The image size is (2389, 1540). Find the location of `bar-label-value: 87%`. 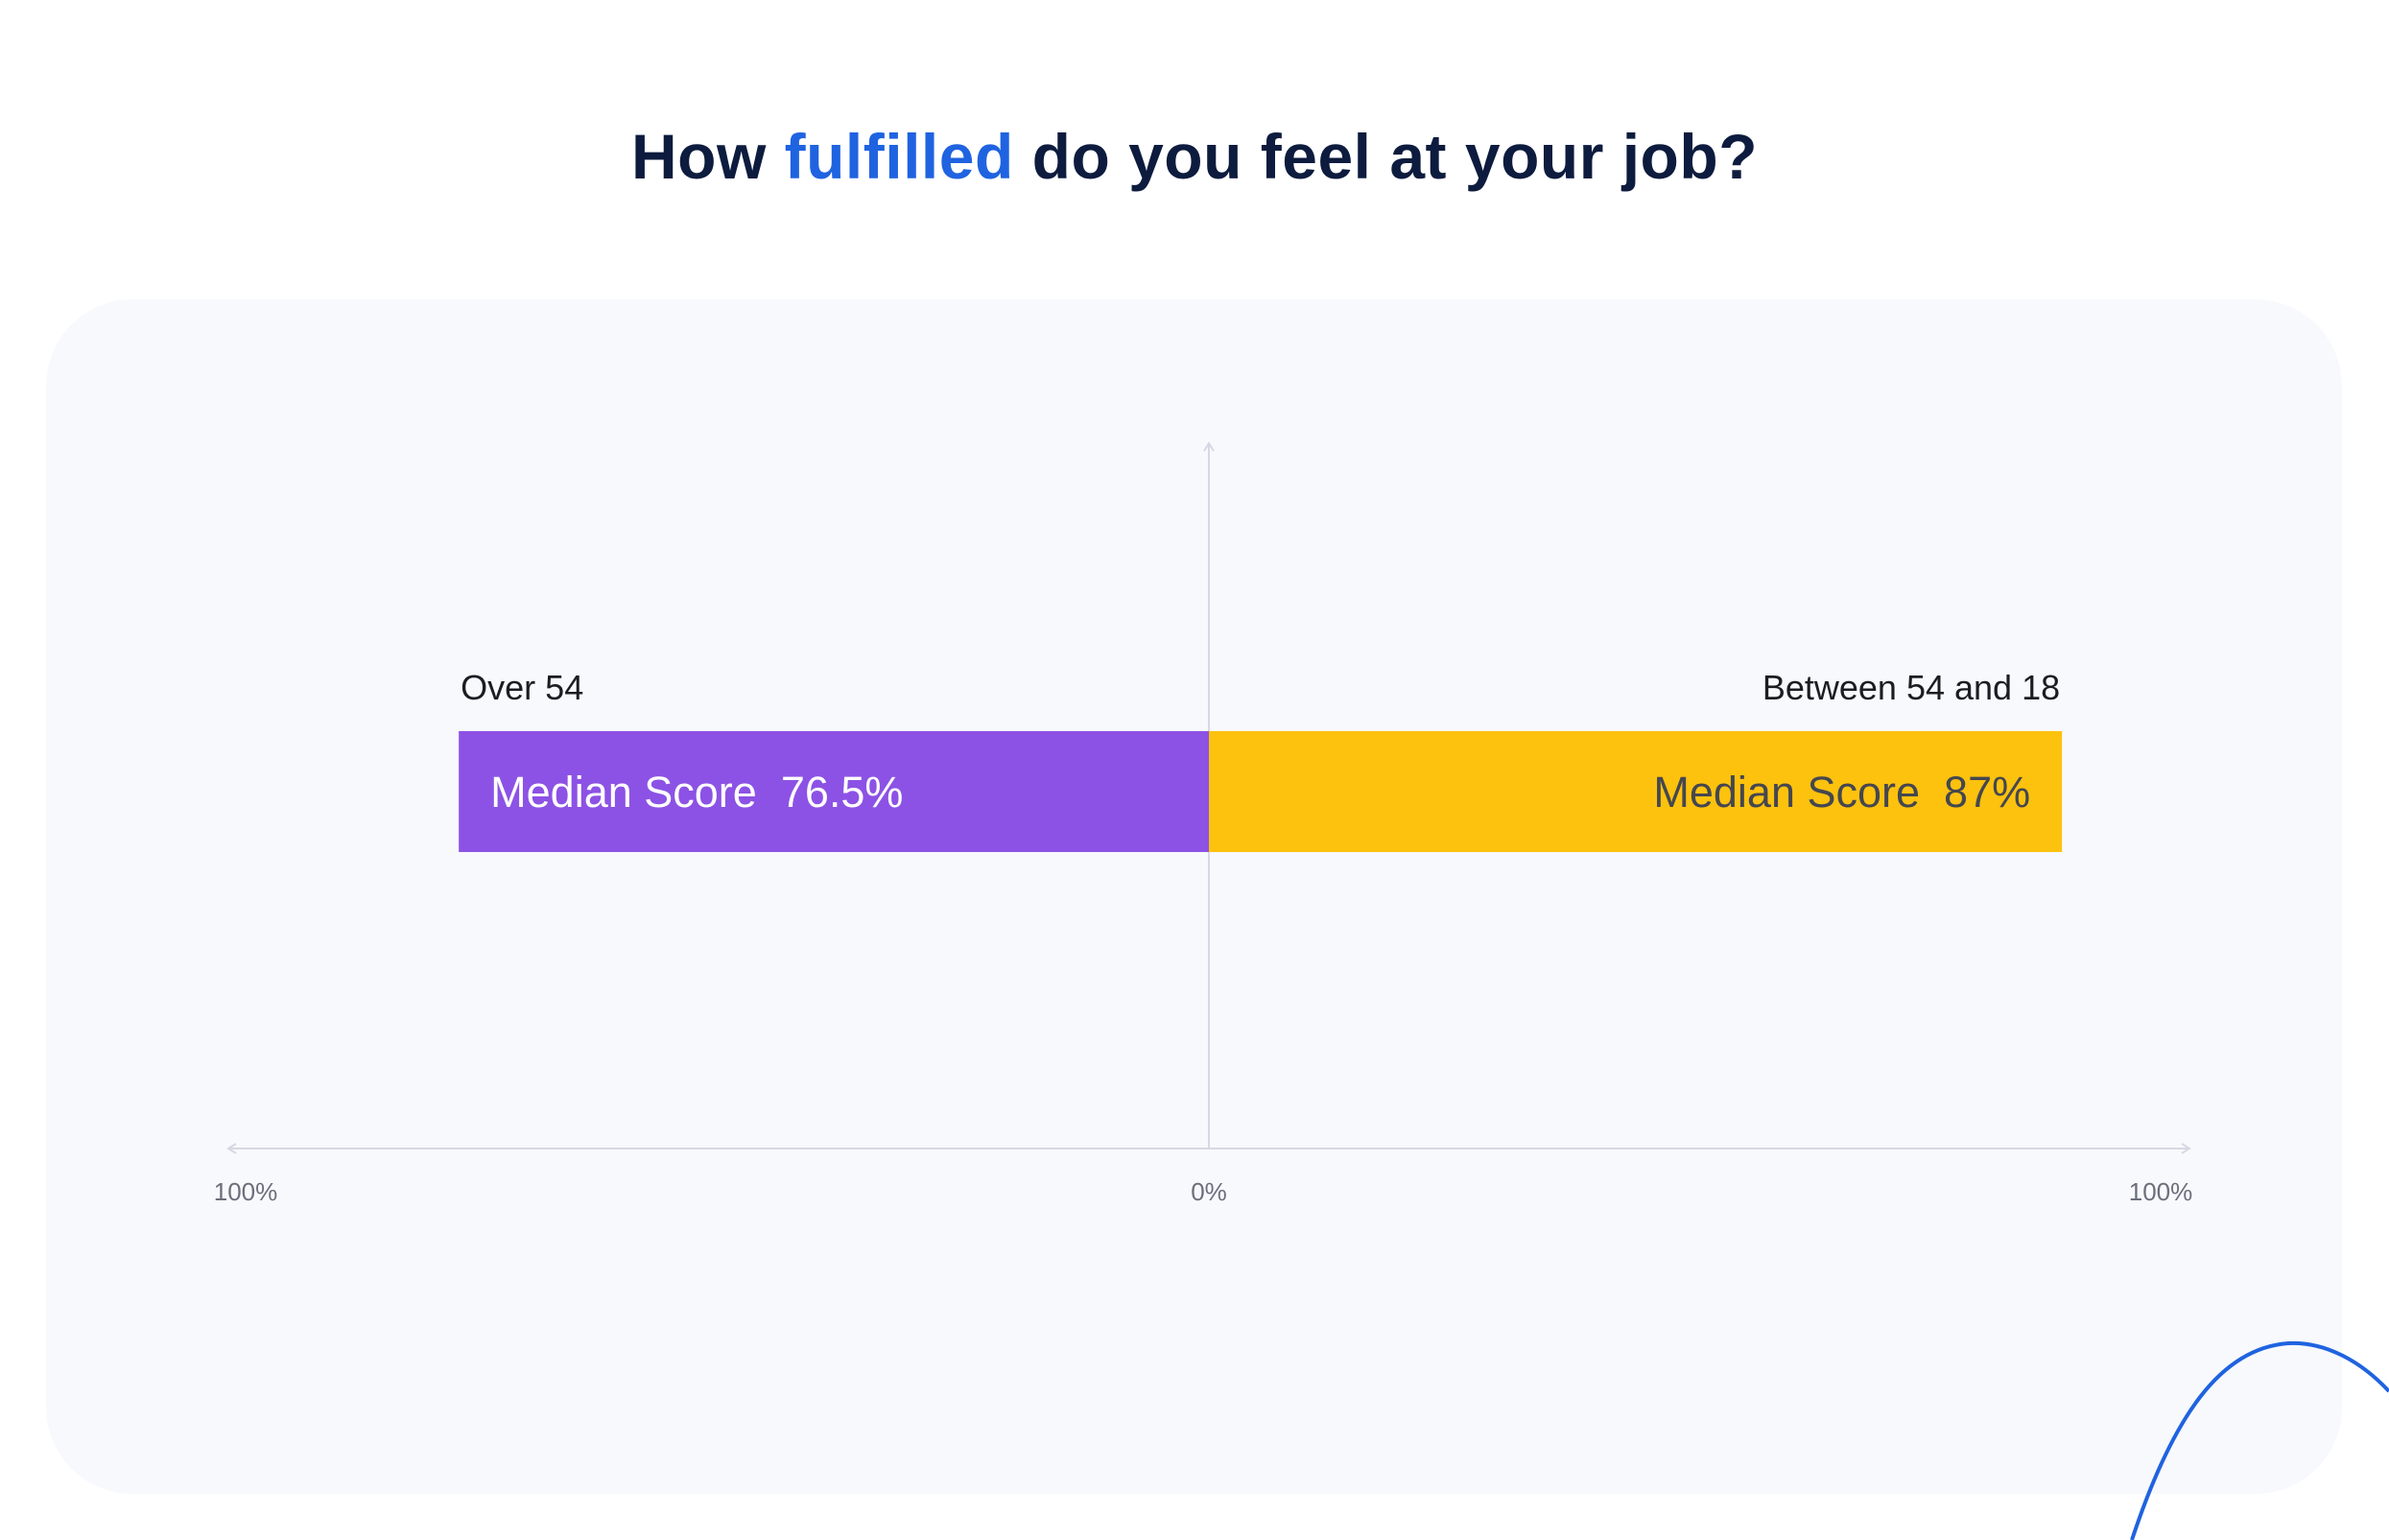

bar-label-value: 87% is located at coordinates (1987, 792).